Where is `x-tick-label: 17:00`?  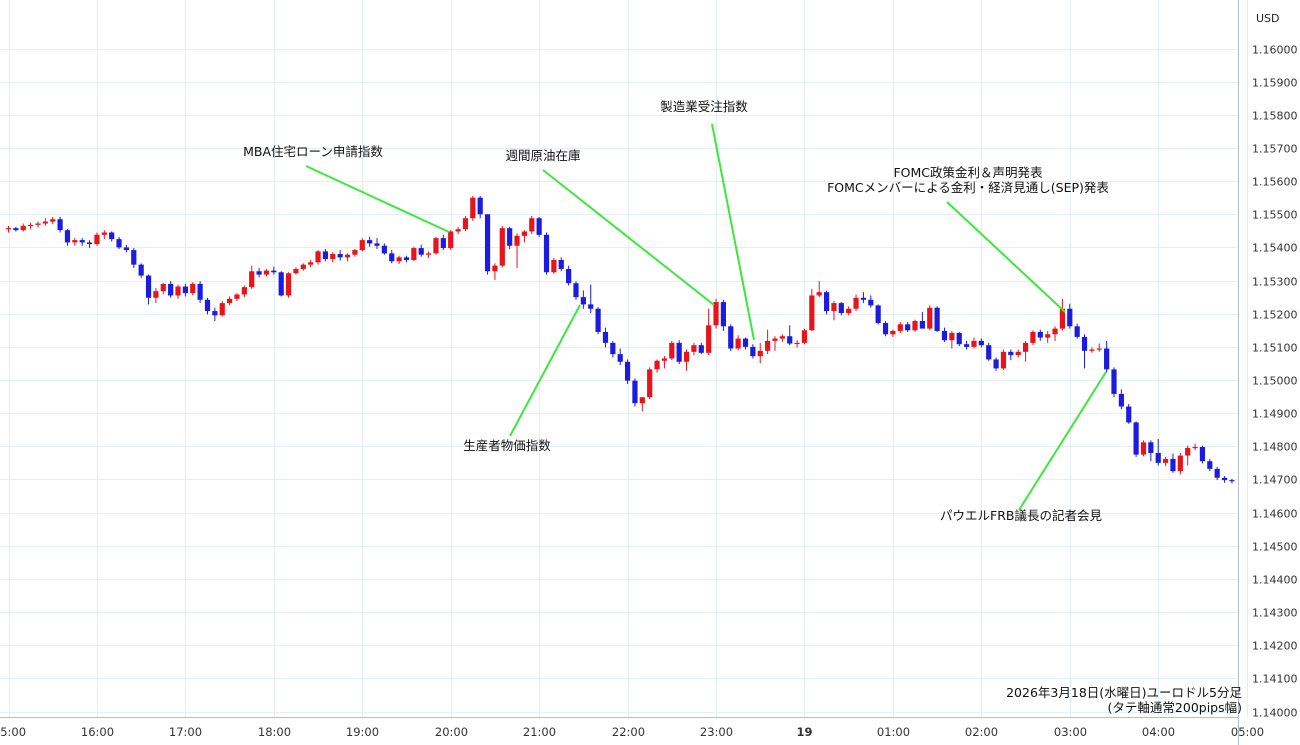 x-tick-label: 17:00 is located at coordinates (185, 732).